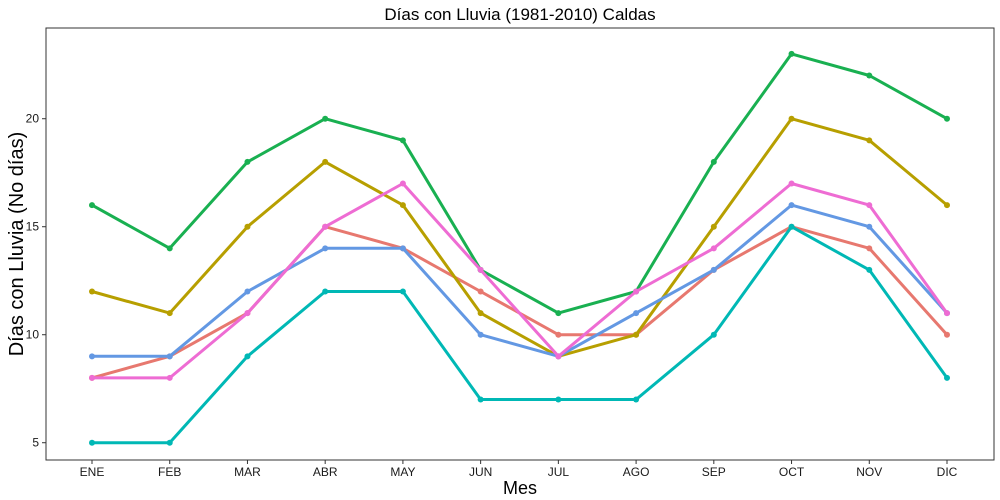 This screenshot has width=1000, height=500. What do you see at coordinates (559, 472) in the screenshot?
I see `x-tick-label: JUL` at bounding box center [559, 472].